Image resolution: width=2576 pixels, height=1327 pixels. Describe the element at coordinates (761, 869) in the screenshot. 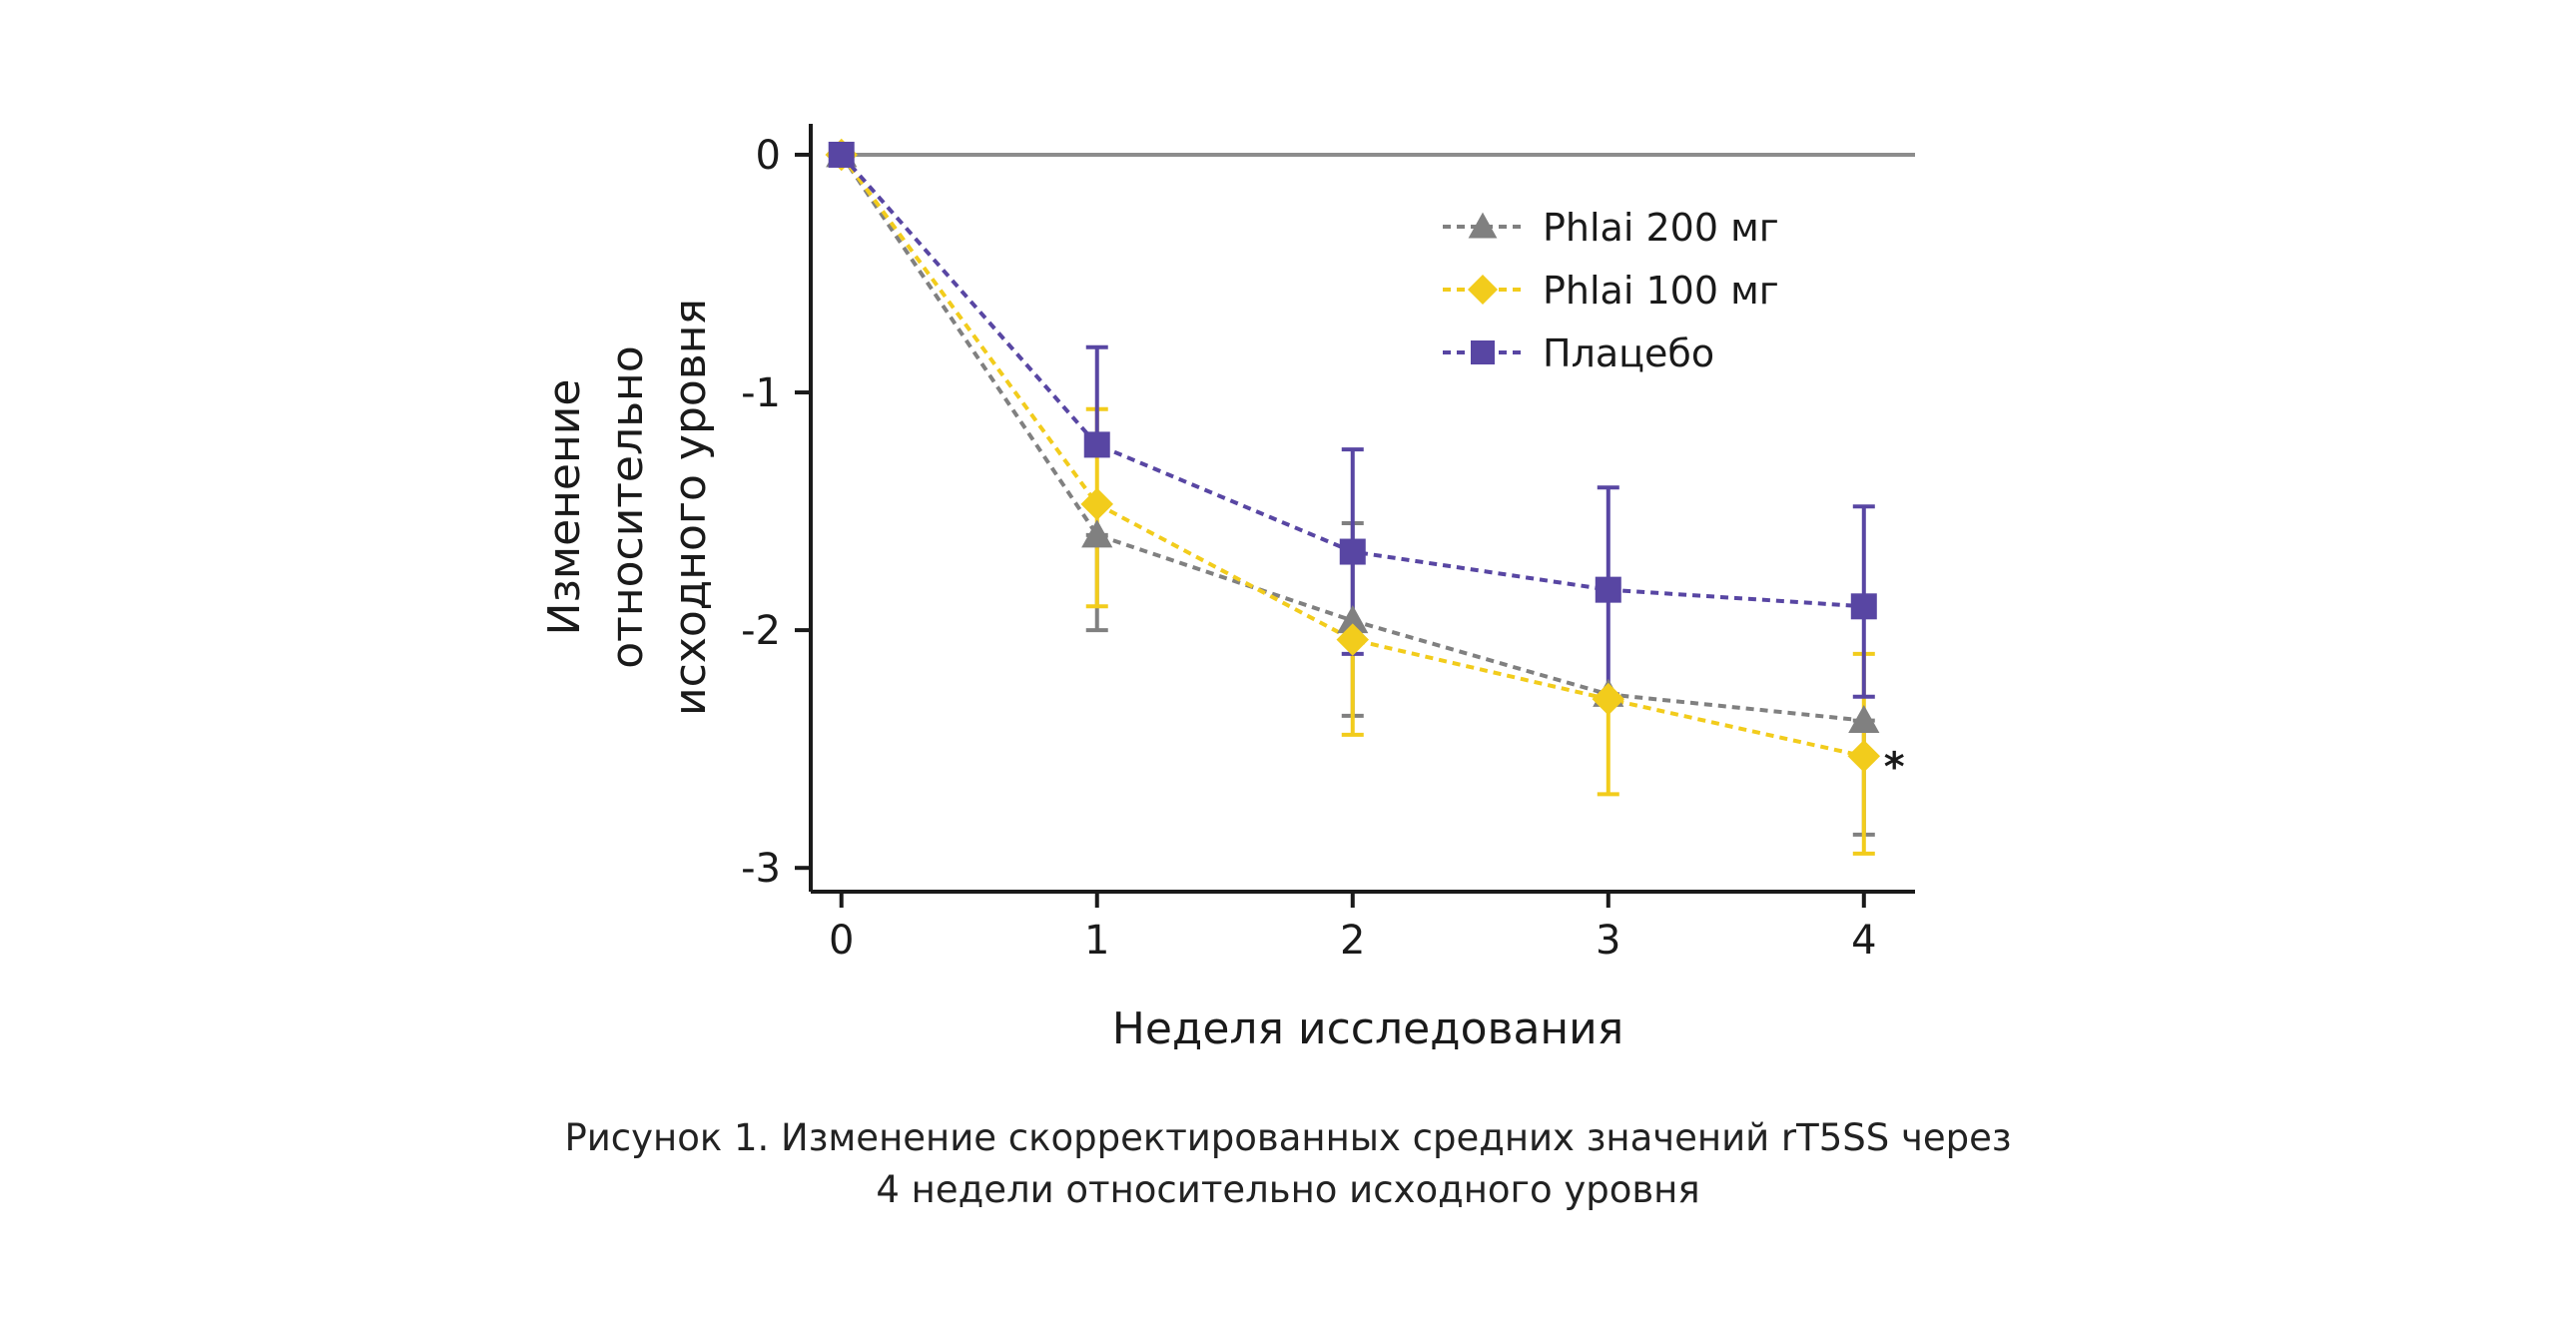

I see `y-tick-label: -3` at that location.